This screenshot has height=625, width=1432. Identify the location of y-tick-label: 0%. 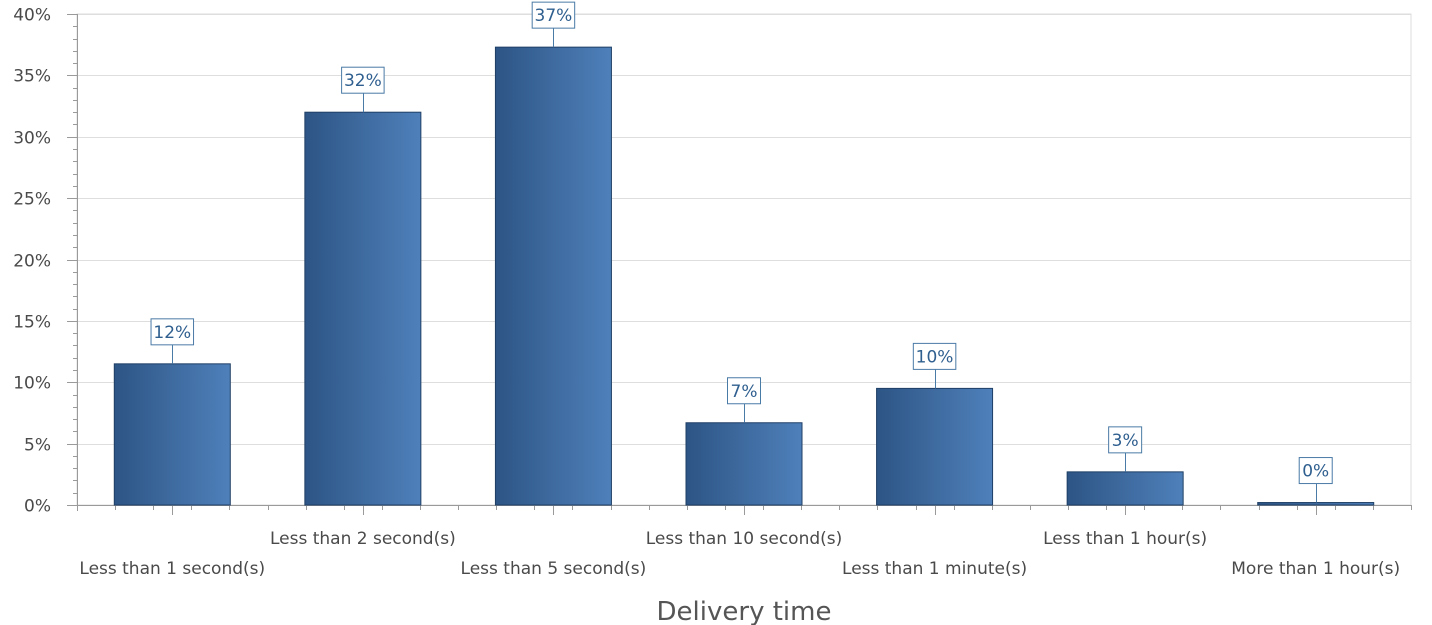
(37, 507).